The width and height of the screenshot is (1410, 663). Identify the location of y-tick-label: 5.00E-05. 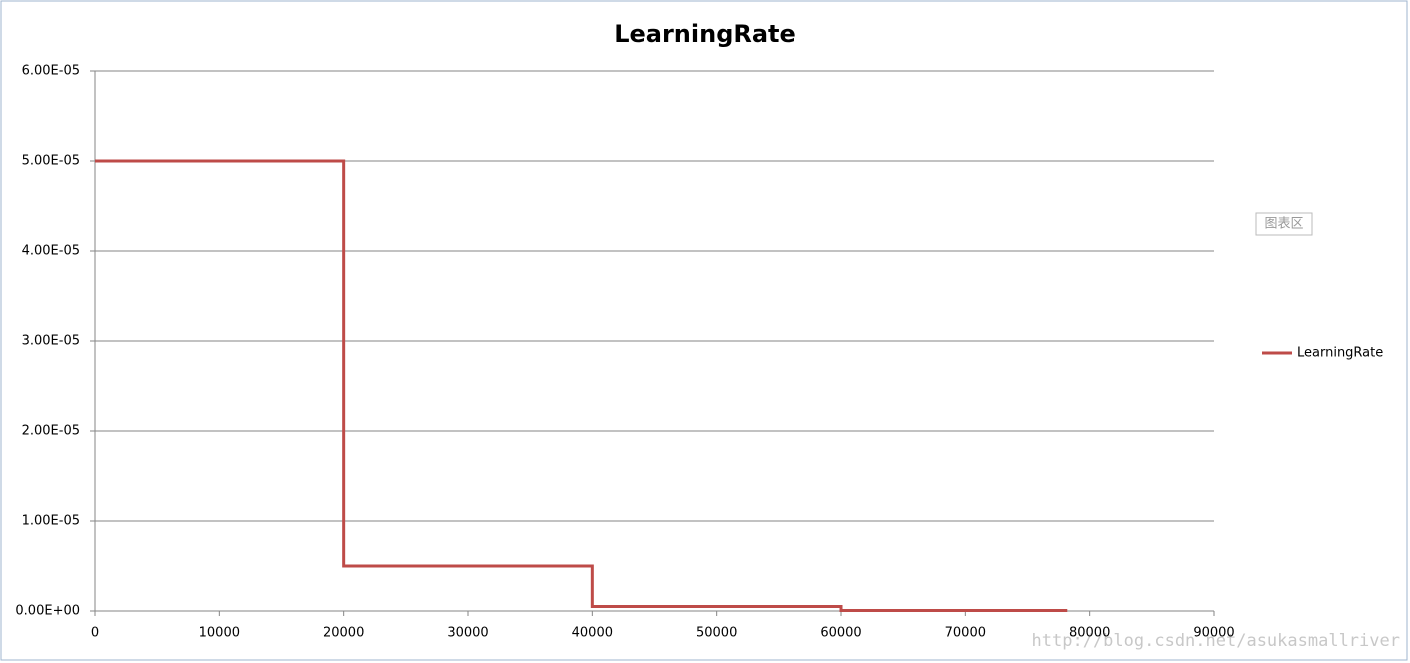
(51, 161).